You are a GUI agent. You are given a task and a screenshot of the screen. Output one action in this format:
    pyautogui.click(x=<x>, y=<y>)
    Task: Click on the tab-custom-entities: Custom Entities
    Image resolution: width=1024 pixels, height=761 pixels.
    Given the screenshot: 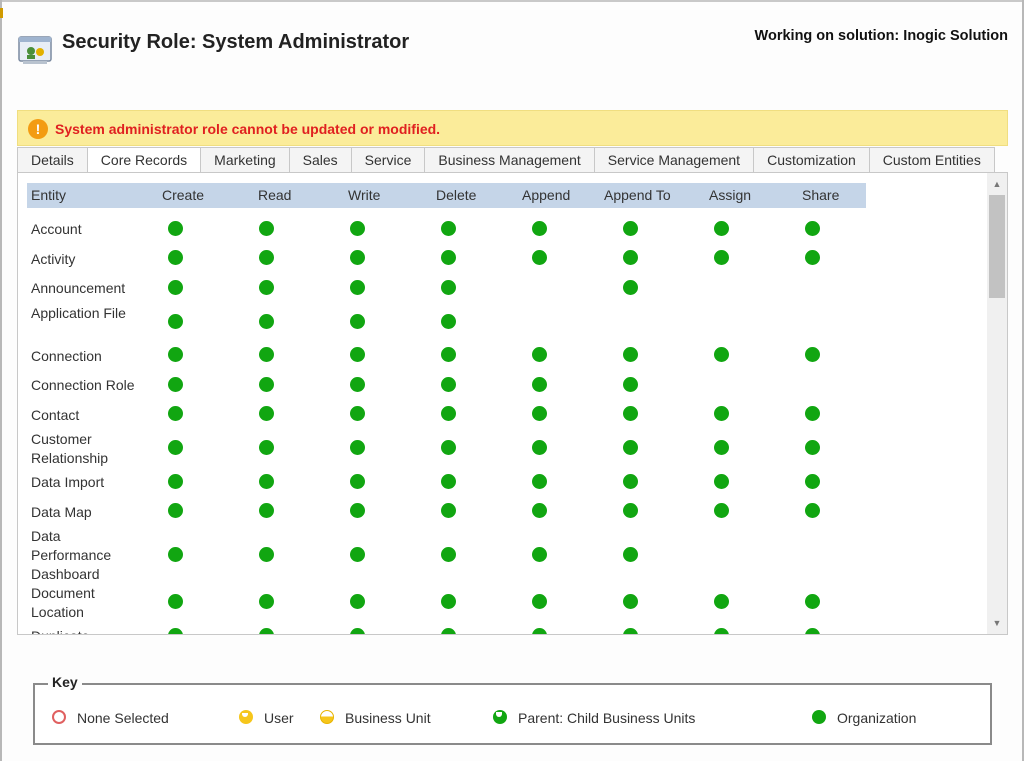 What is the action you would take?
    pyautogui.click(x=932, y=160)
    